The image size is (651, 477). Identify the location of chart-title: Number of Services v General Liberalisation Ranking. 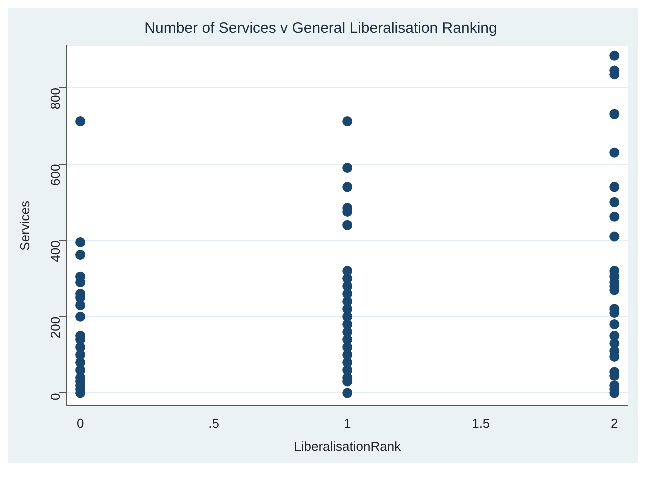
(321, 29).